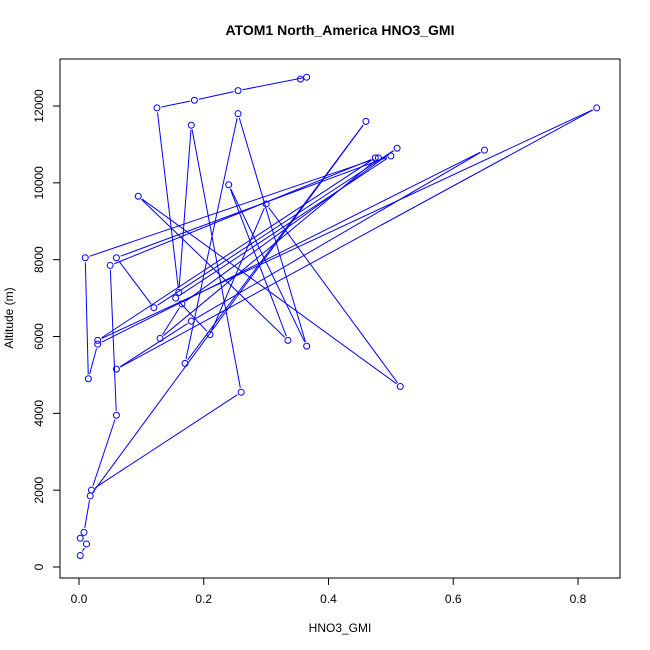 This screenshot has height=650, width=650. I want to click on x-tick-label: 0.2, so click(203, 599).